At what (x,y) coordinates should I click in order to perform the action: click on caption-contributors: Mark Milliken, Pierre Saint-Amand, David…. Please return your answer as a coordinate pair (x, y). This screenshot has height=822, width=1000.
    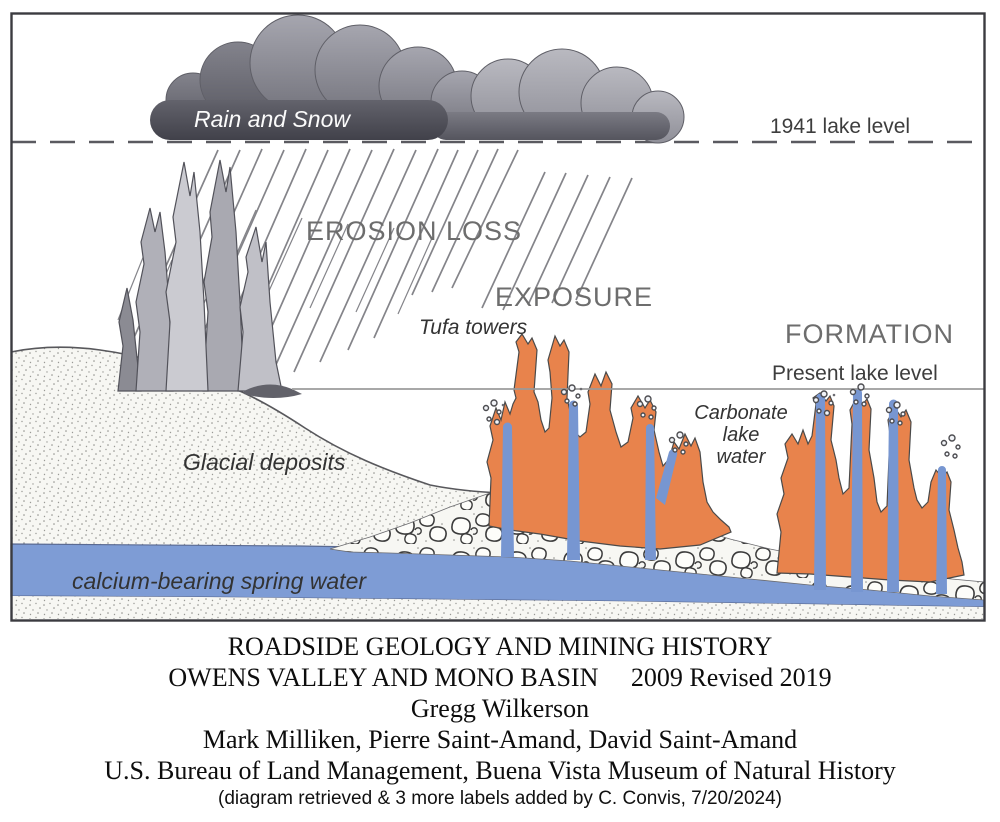
    Looking at the image, I should click on (500, 739).